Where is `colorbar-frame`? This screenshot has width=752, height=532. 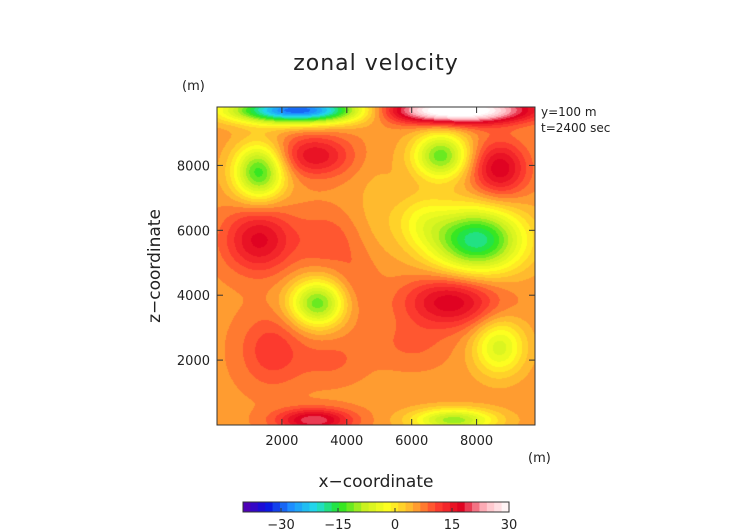 colorbar-frame is located at coordinates (376, 507).